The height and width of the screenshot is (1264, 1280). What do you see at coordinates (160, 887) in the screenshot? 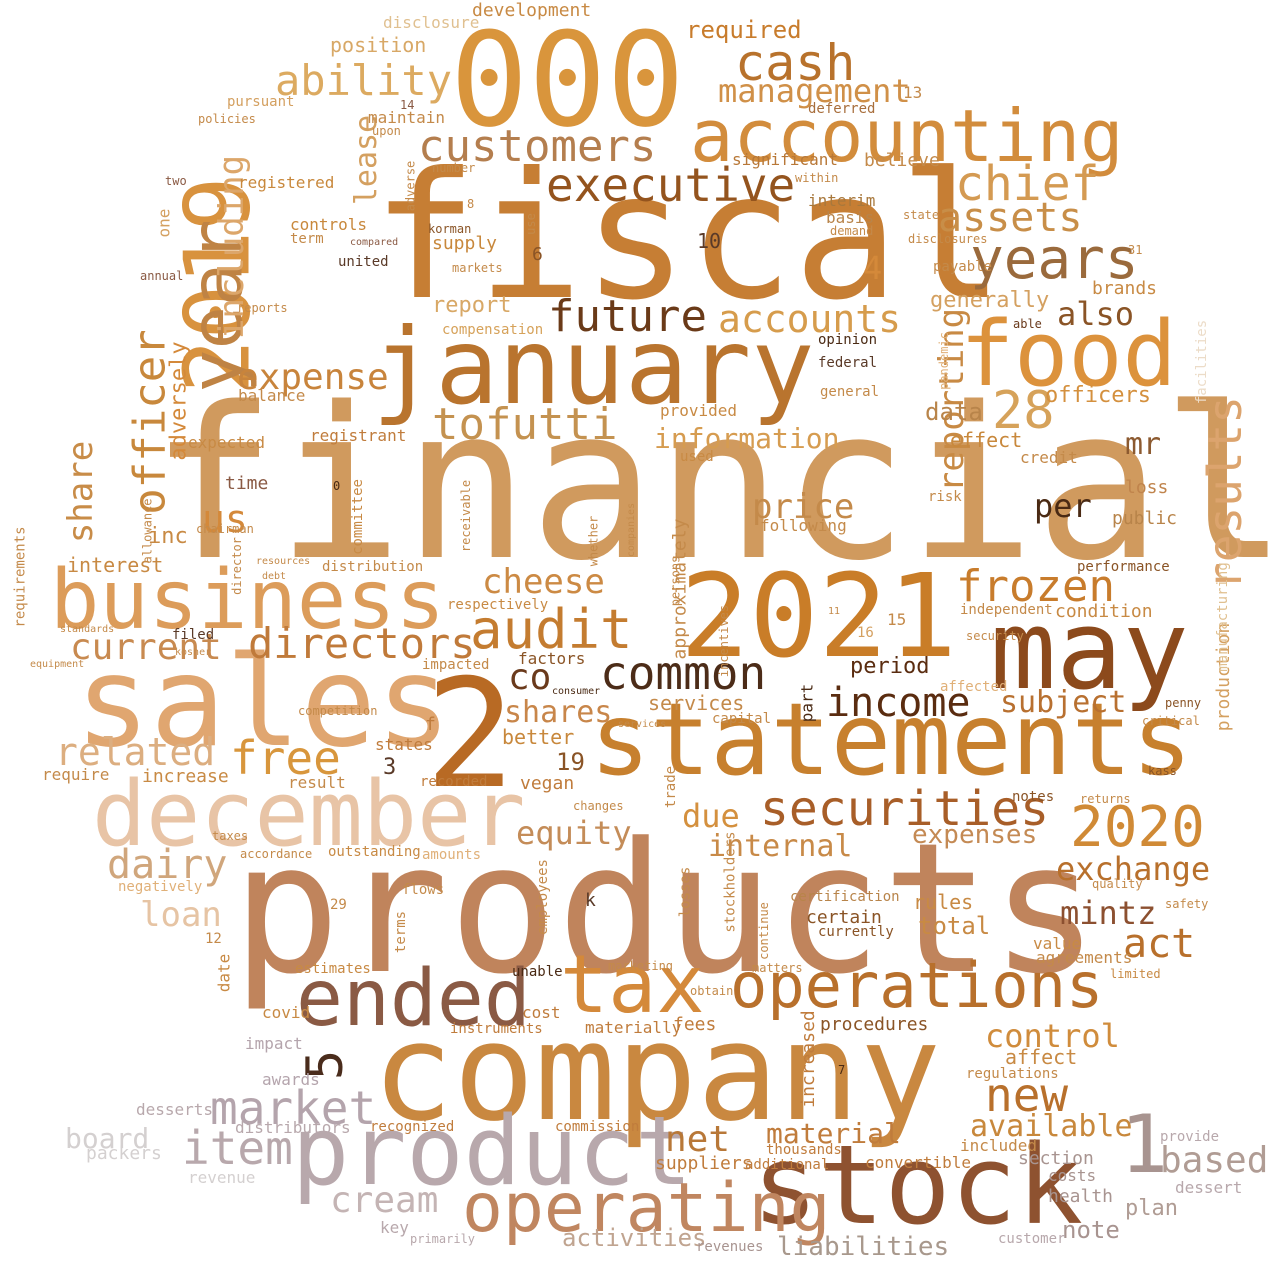
I see `word-negatively: negatively` at bounding box center [160, 887].